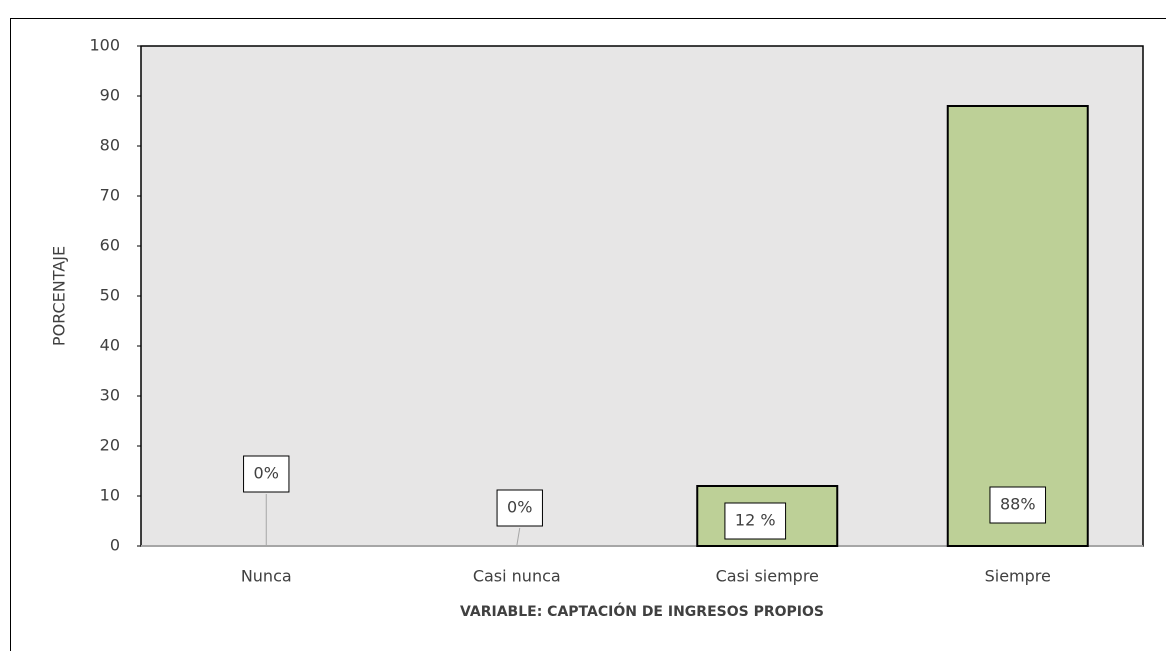 The image size is (1166, 651). What do you see at coordinates (642, 611) in the screenshot?
I see `x-axis-label: VARIABLE: CAPTACIÓN DE INGRESOS PROPIOS` at bounding box center [642, 611].